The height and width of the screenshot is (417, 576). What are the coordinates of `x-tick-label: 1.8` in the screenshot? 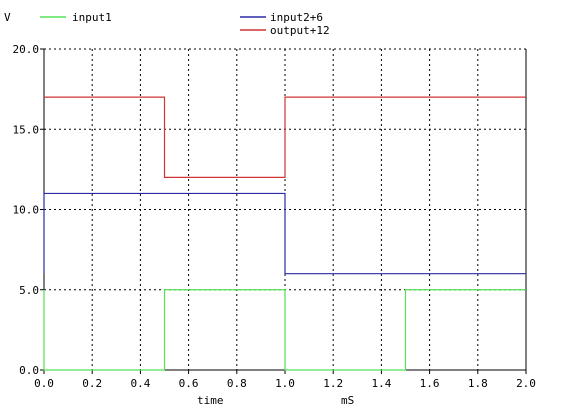 It's located at (478, 383).